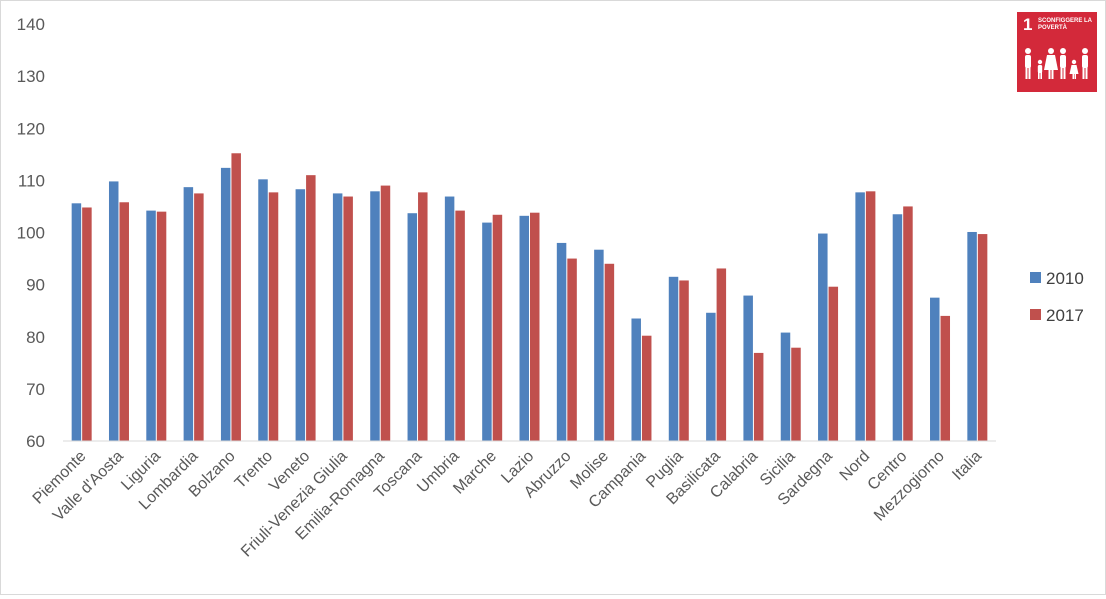  I want to click on bar-2010-trento, so click(263, 310).